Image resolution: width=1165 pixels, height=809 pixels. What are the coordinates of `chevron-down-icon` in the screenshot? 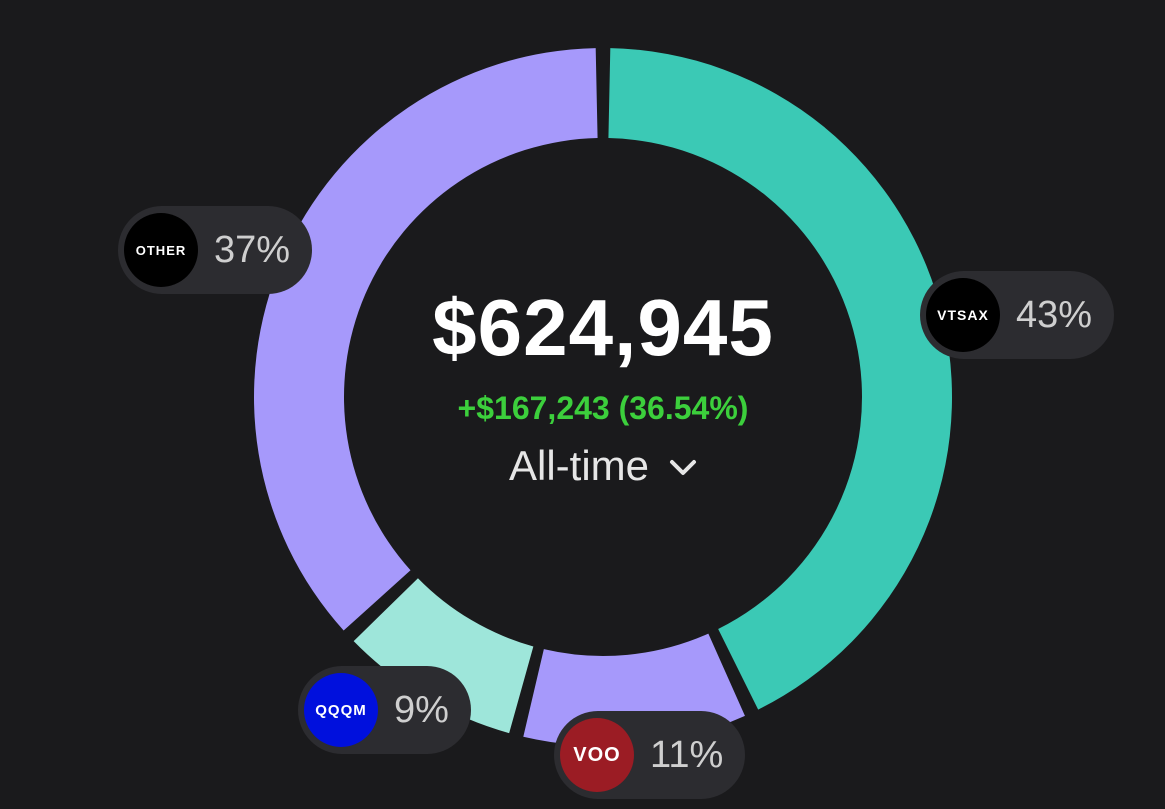 It's located at (683, 467).